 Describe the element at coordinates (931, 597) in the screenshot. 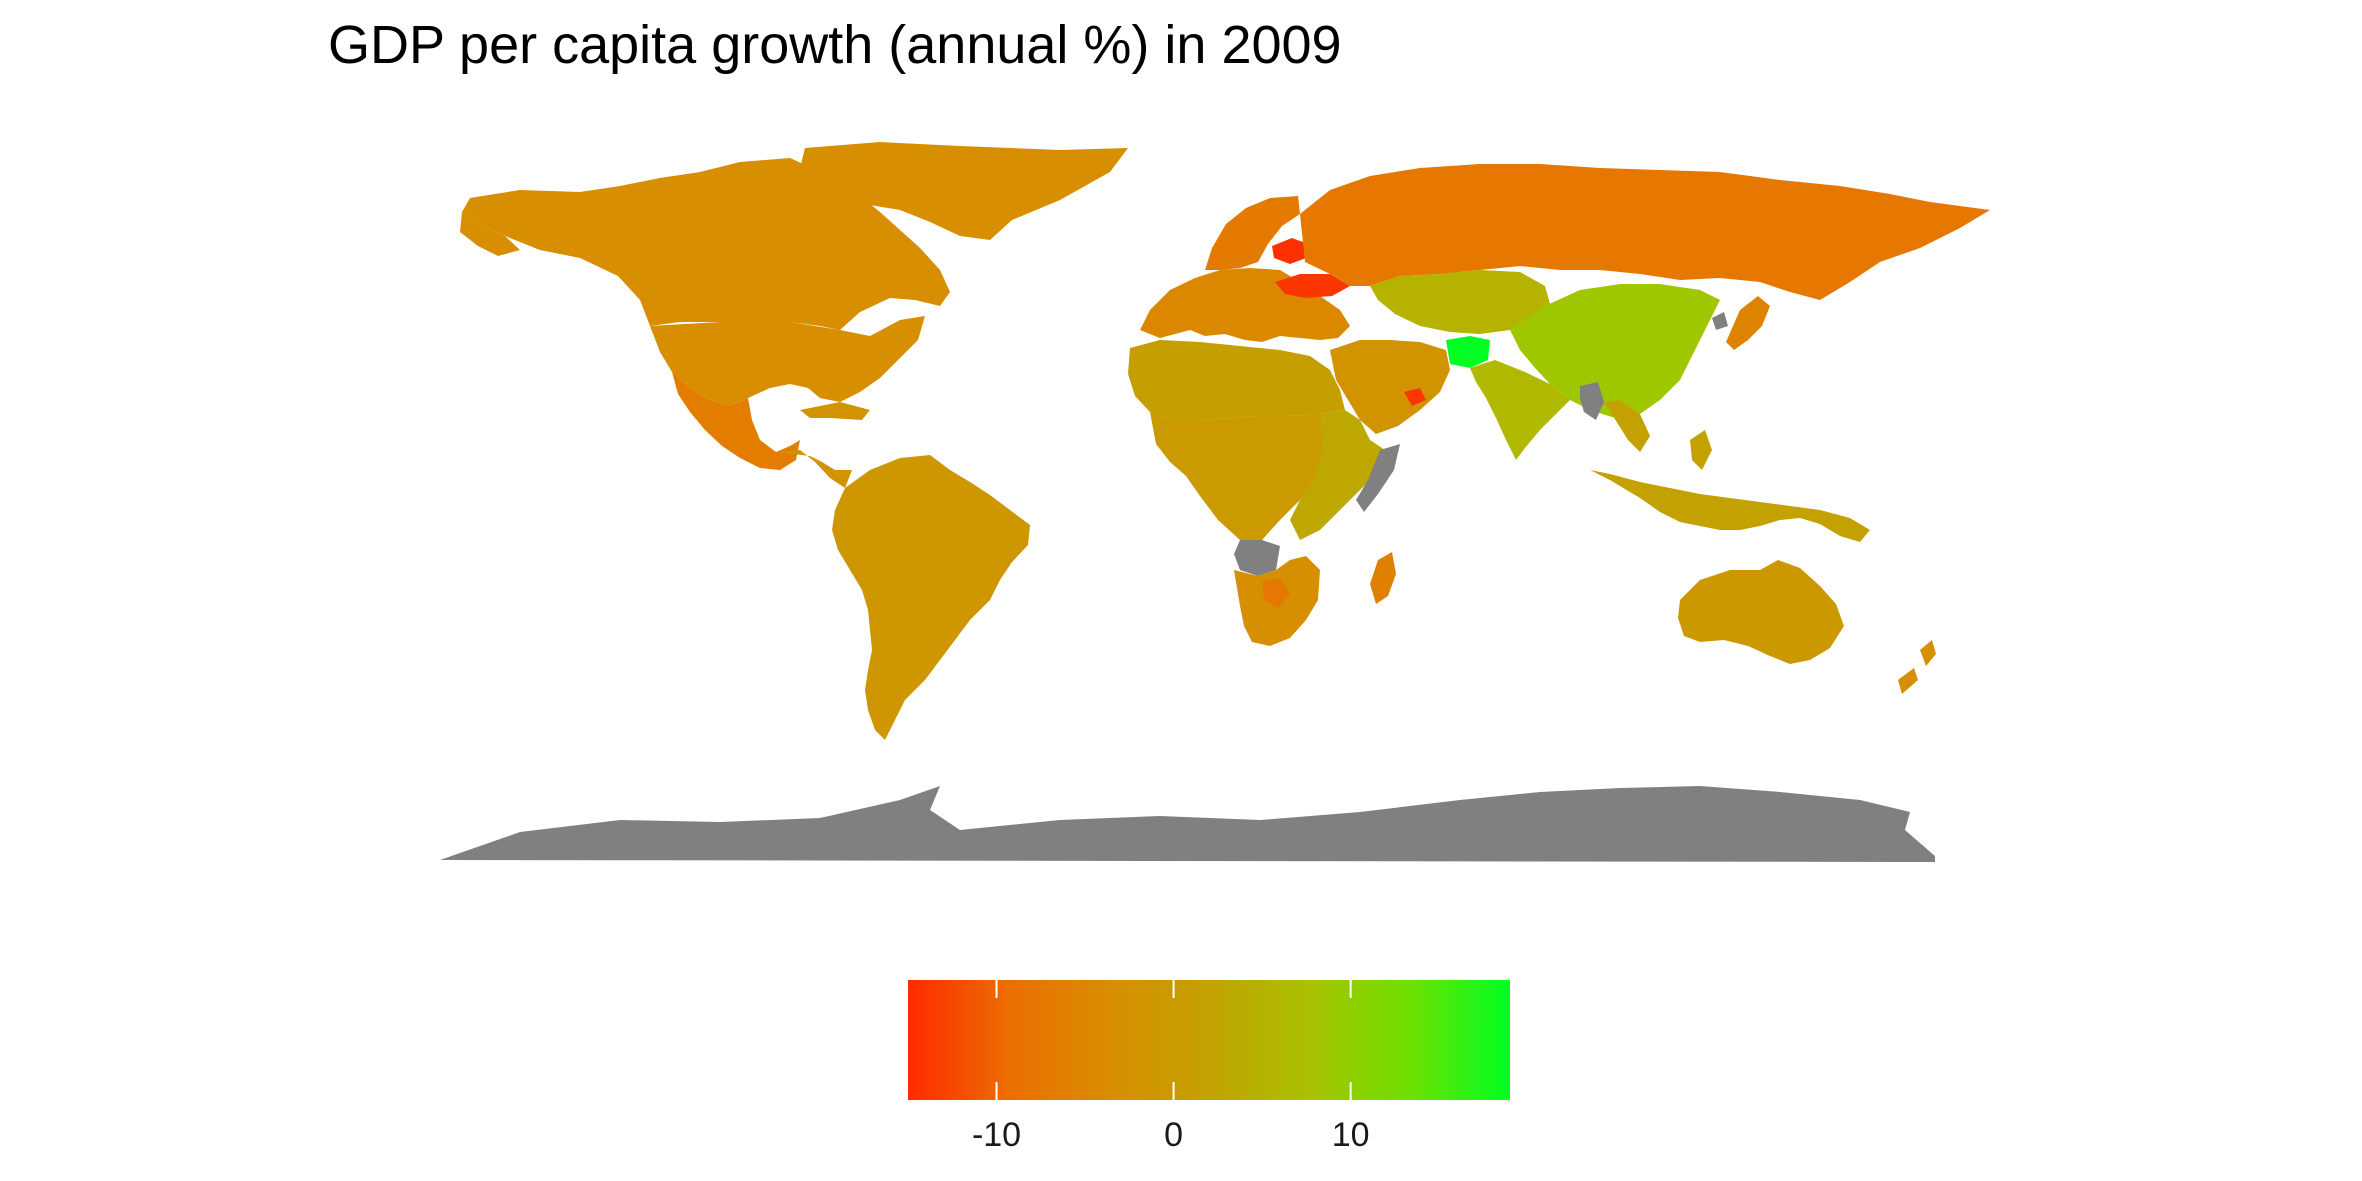

I see `region-south-america` at that location.